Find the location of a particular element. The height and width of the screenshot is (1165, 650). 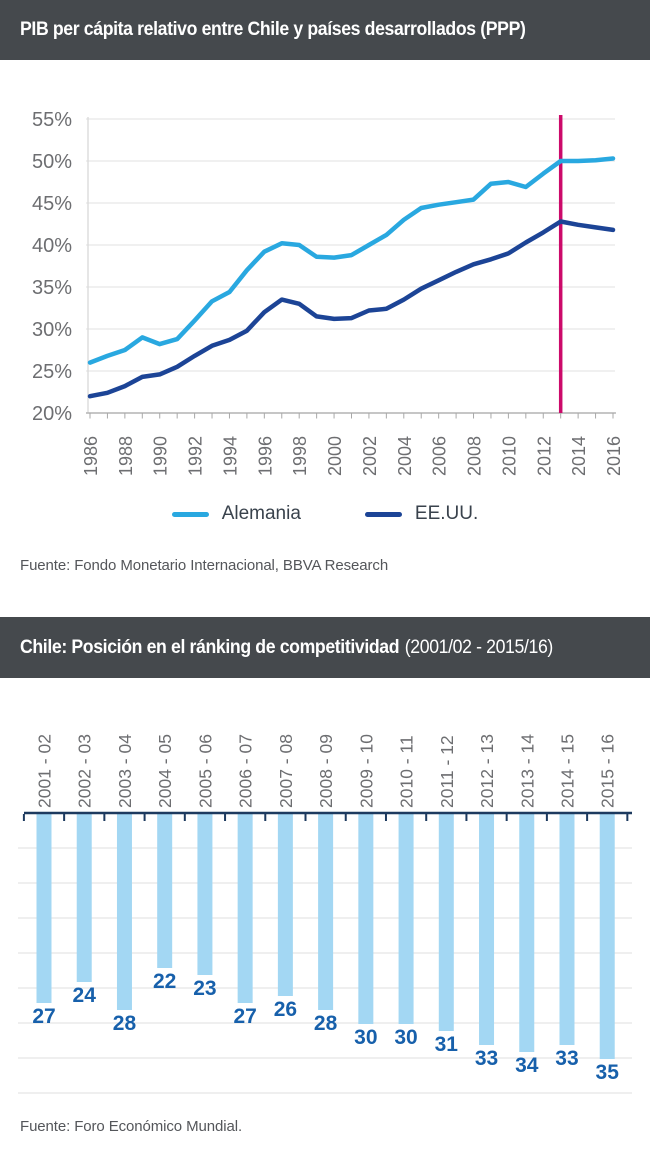

eeuu-line-swatch is located at coordinates (383, 514).